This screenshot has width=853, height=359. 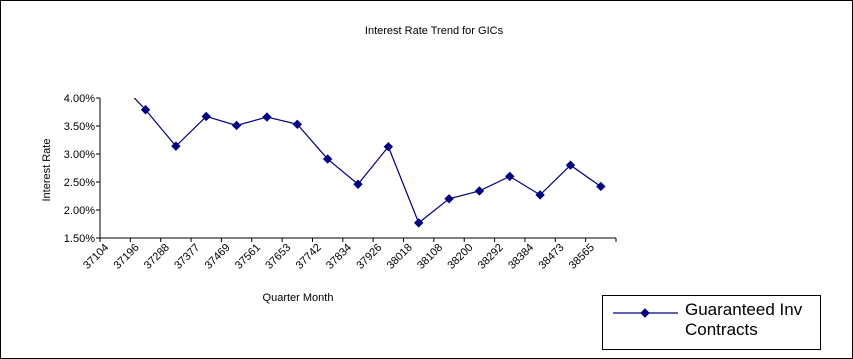 What do you see at coordinates (79, 127) in the screenshot?
I see `y-tick-label: 3.50%` at bounding box center [79, 127].